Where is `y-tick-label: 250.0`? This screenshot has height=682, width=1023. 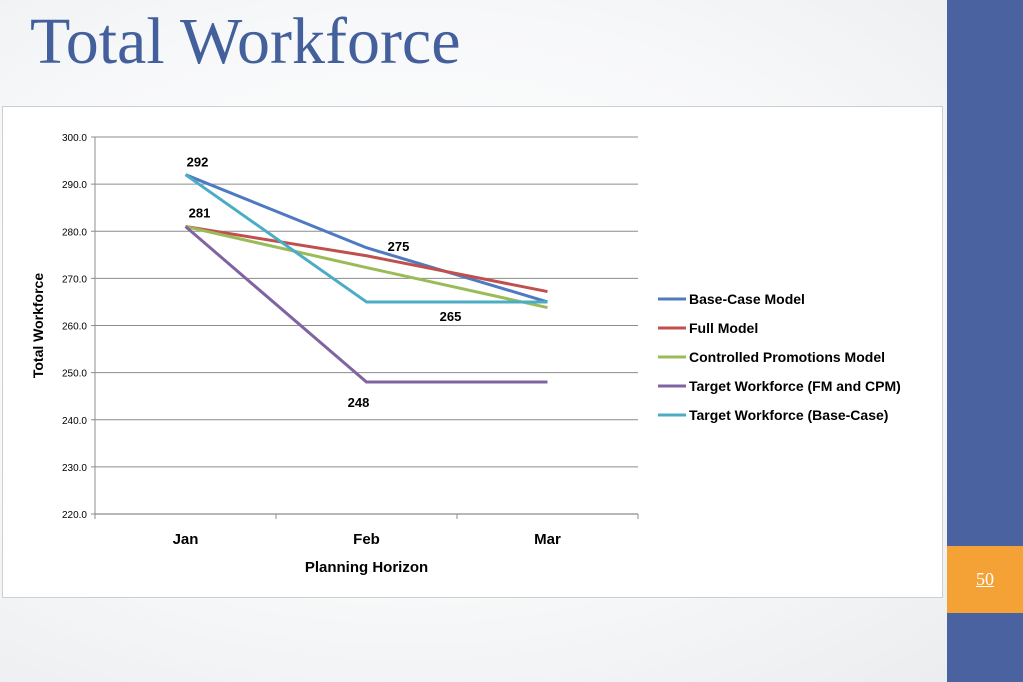 y-tick-label: 250.0 is located at coordinates (74, 374).